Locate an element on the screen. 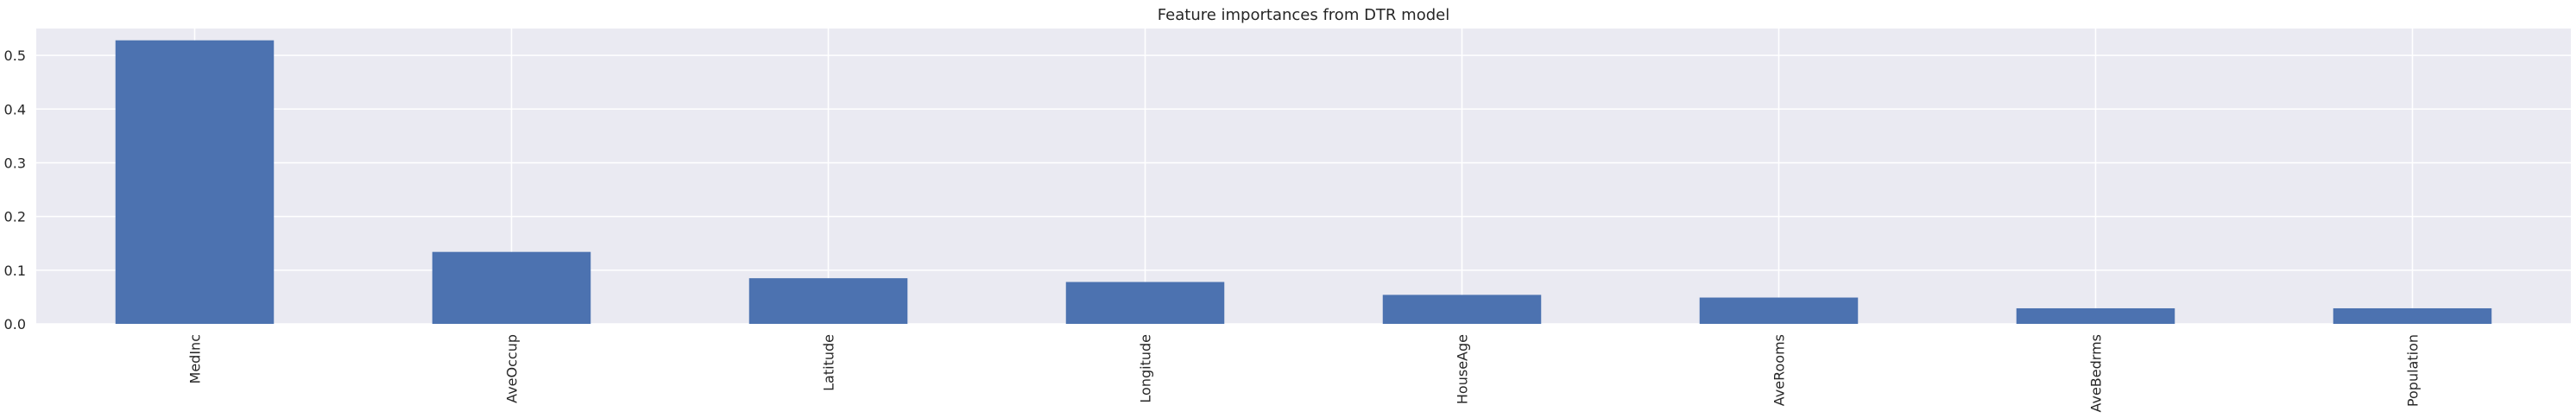 The image size is (2576, 418). x-tick-label: AveBedrms is located at coordinates (2096, 374).